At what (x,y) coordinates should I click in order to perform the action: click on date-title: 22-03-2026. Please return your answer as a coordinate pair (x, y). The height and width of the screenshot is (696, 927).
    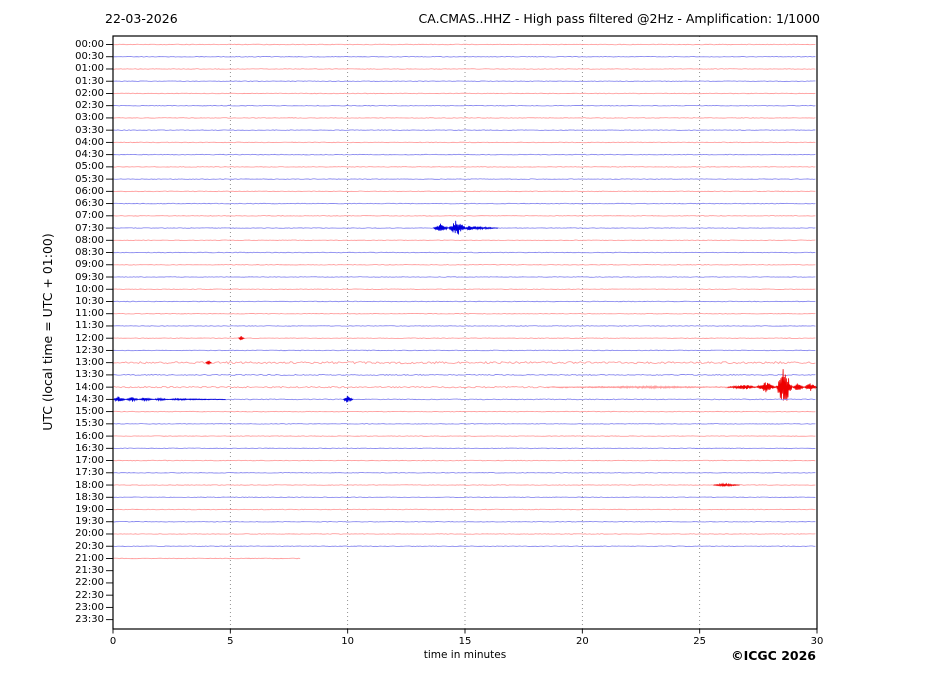
    Looking at the image, I should click on (141, 18).